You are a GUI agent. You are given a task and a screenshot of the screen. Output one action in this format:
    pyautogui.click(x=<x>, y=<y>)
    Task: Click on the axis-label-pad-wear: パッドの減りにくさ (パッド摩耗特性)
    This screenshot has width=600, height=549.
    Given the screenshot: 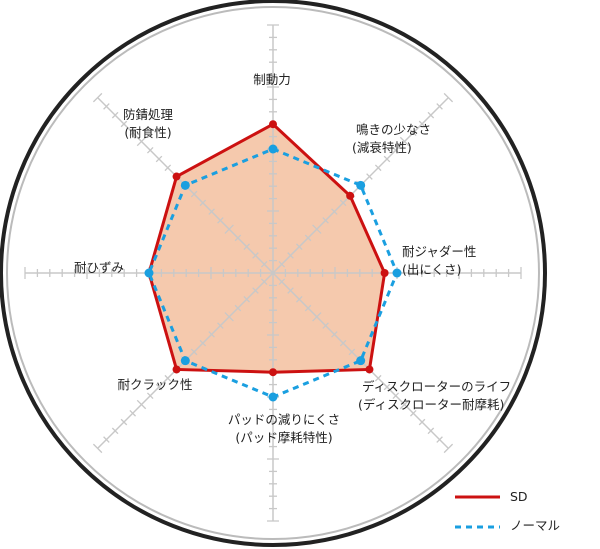 What is the action you would take?
    pyautogui.click(x=284, y=428)
    